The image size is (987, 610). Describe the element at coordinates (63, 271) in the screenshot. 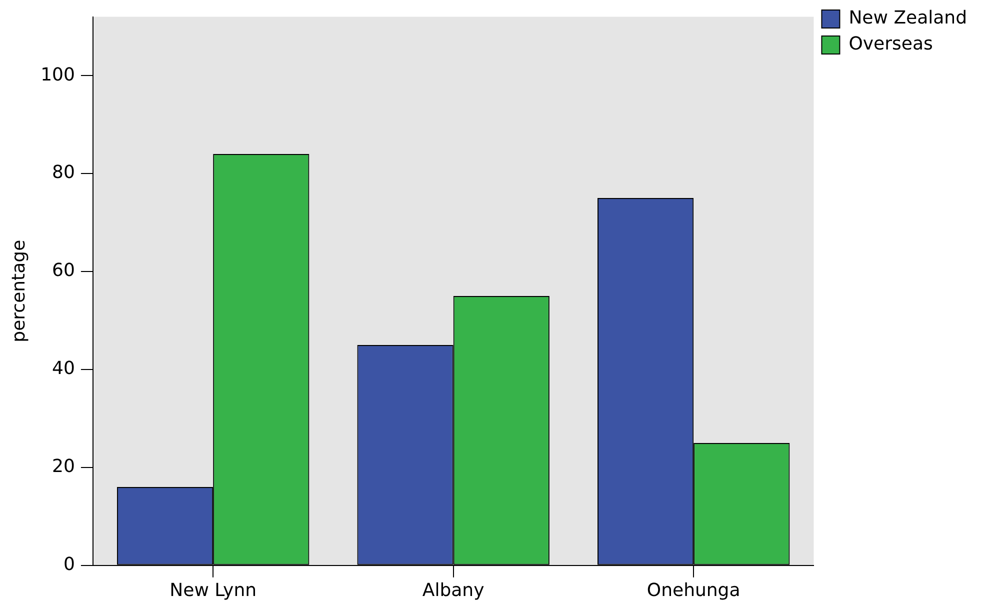

I see `y-tick-label: 60` at that location.